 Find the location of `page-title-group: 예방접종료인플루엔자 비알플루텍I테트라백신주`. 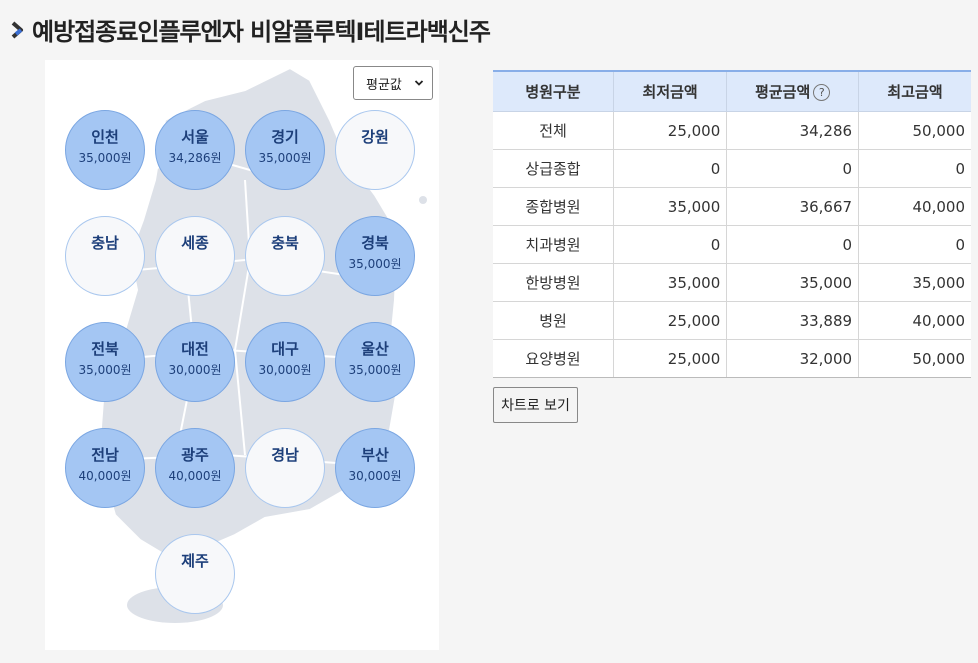

page-title-group: 예방접종료인플루엔자 비알플루텍I테트라백신주 is located at coordinates (250, 29).